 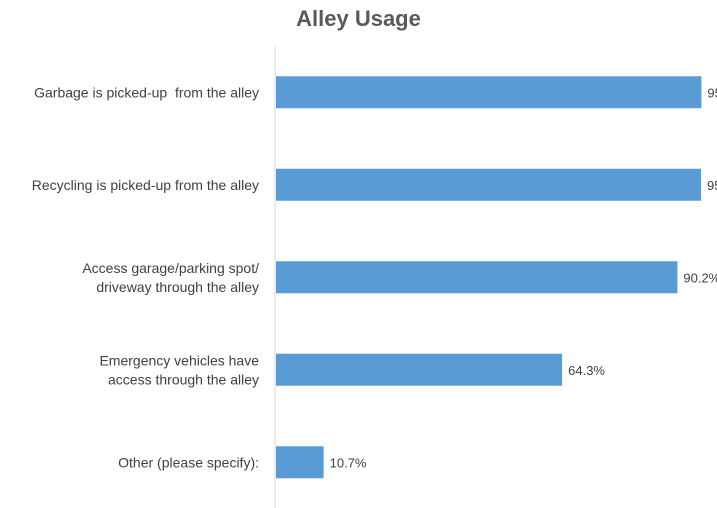 I want to click on category-label-line: Access garage/parking spot/, so click(x=170, y=268).